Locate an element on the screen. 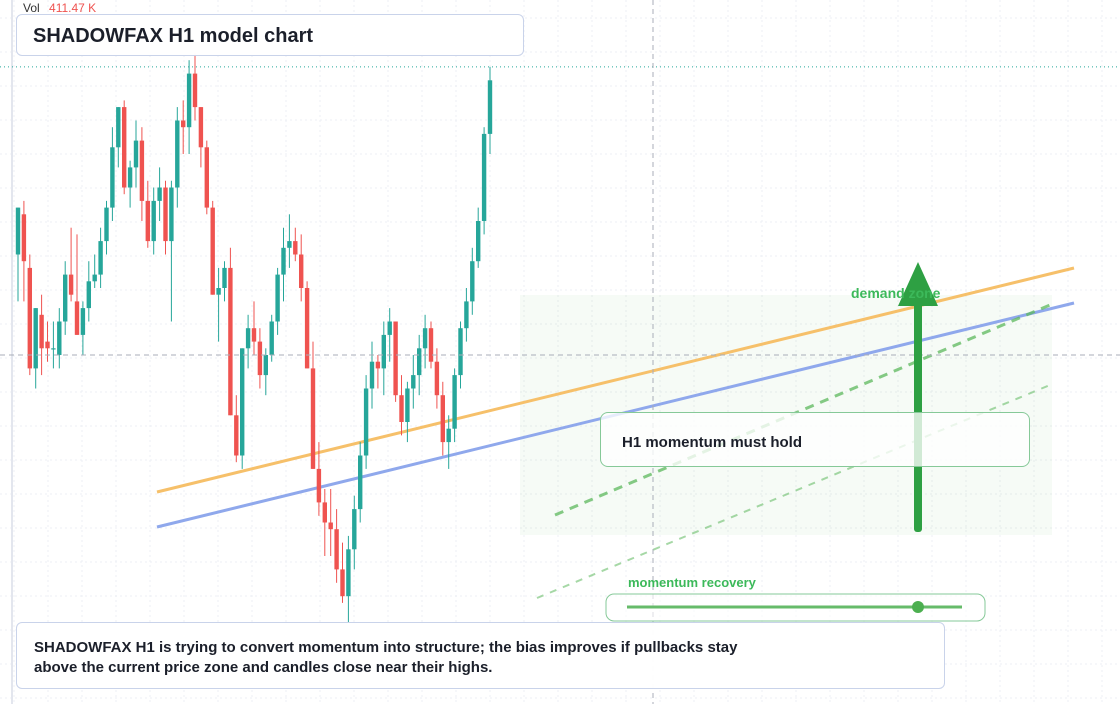 Image resolution: width=1120 pixels, height=704 pixels. demand-zone-label: demand zone is located at coordinates (896, 293).